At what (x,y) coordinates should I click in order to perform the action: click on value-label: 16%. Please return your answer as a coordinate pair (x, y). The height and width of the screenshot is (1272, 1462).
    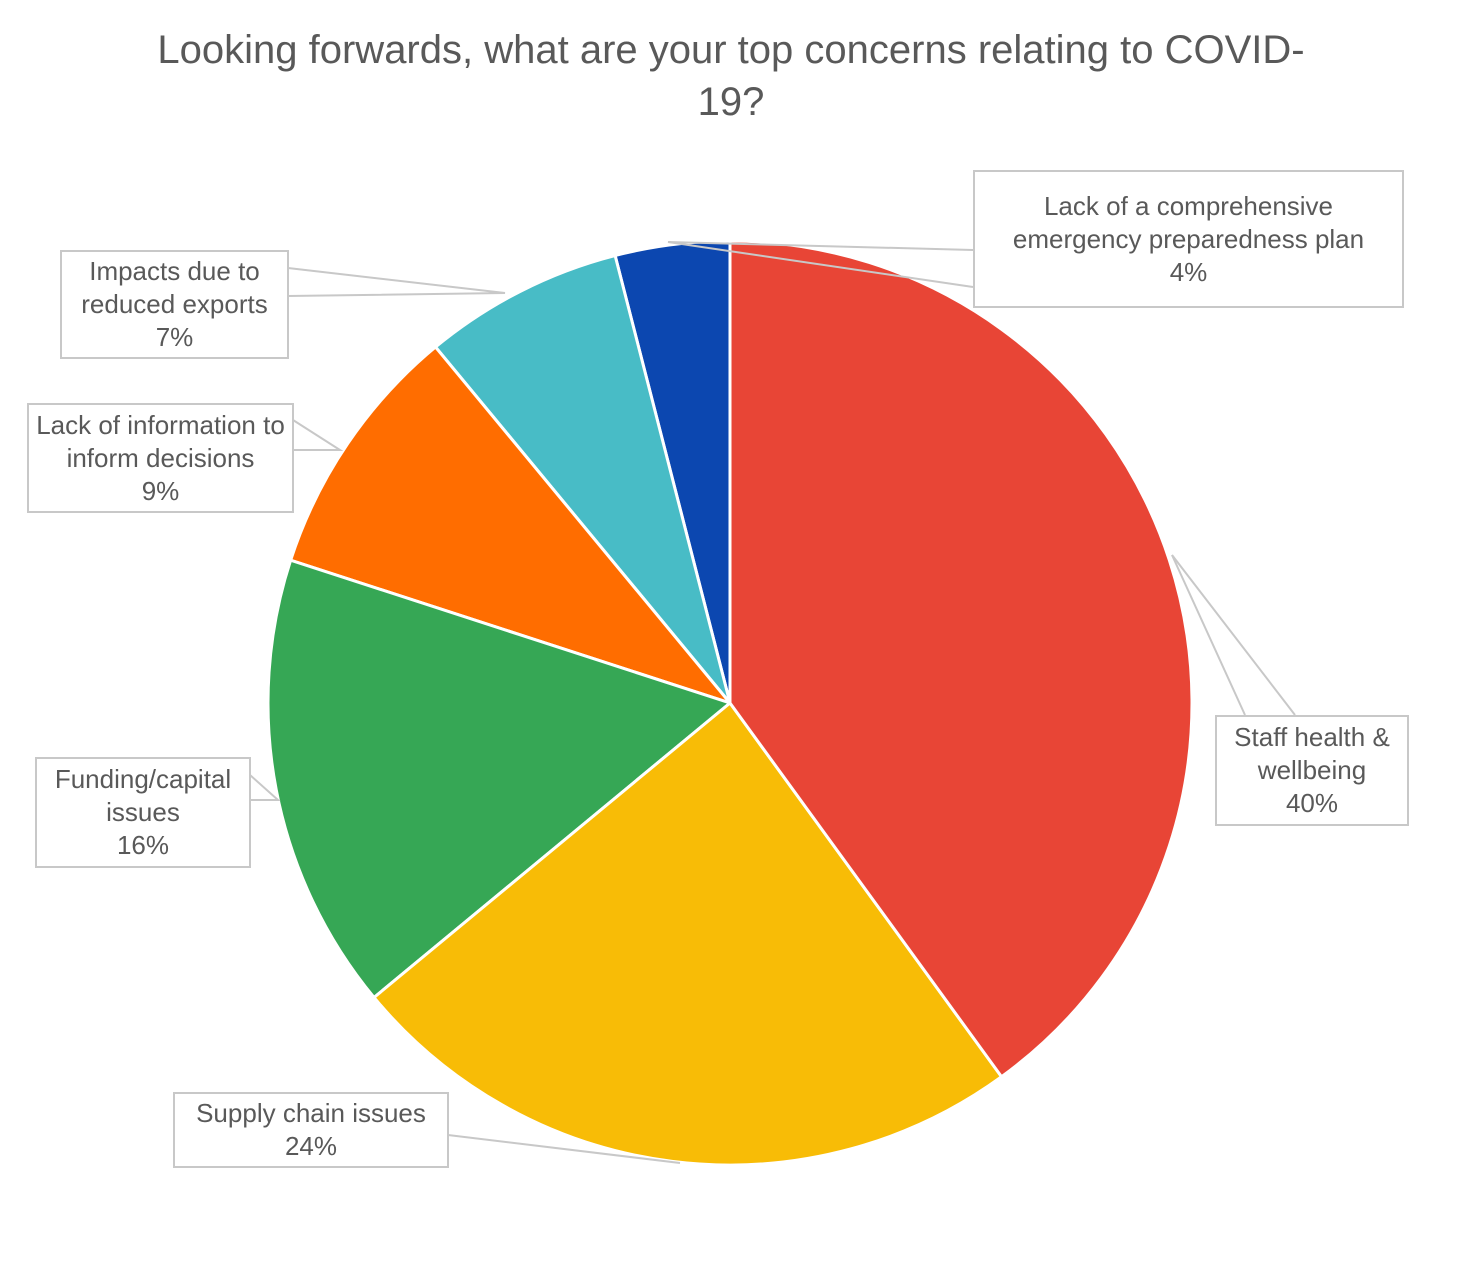
    Looking at the image, I should click on (143, 845).